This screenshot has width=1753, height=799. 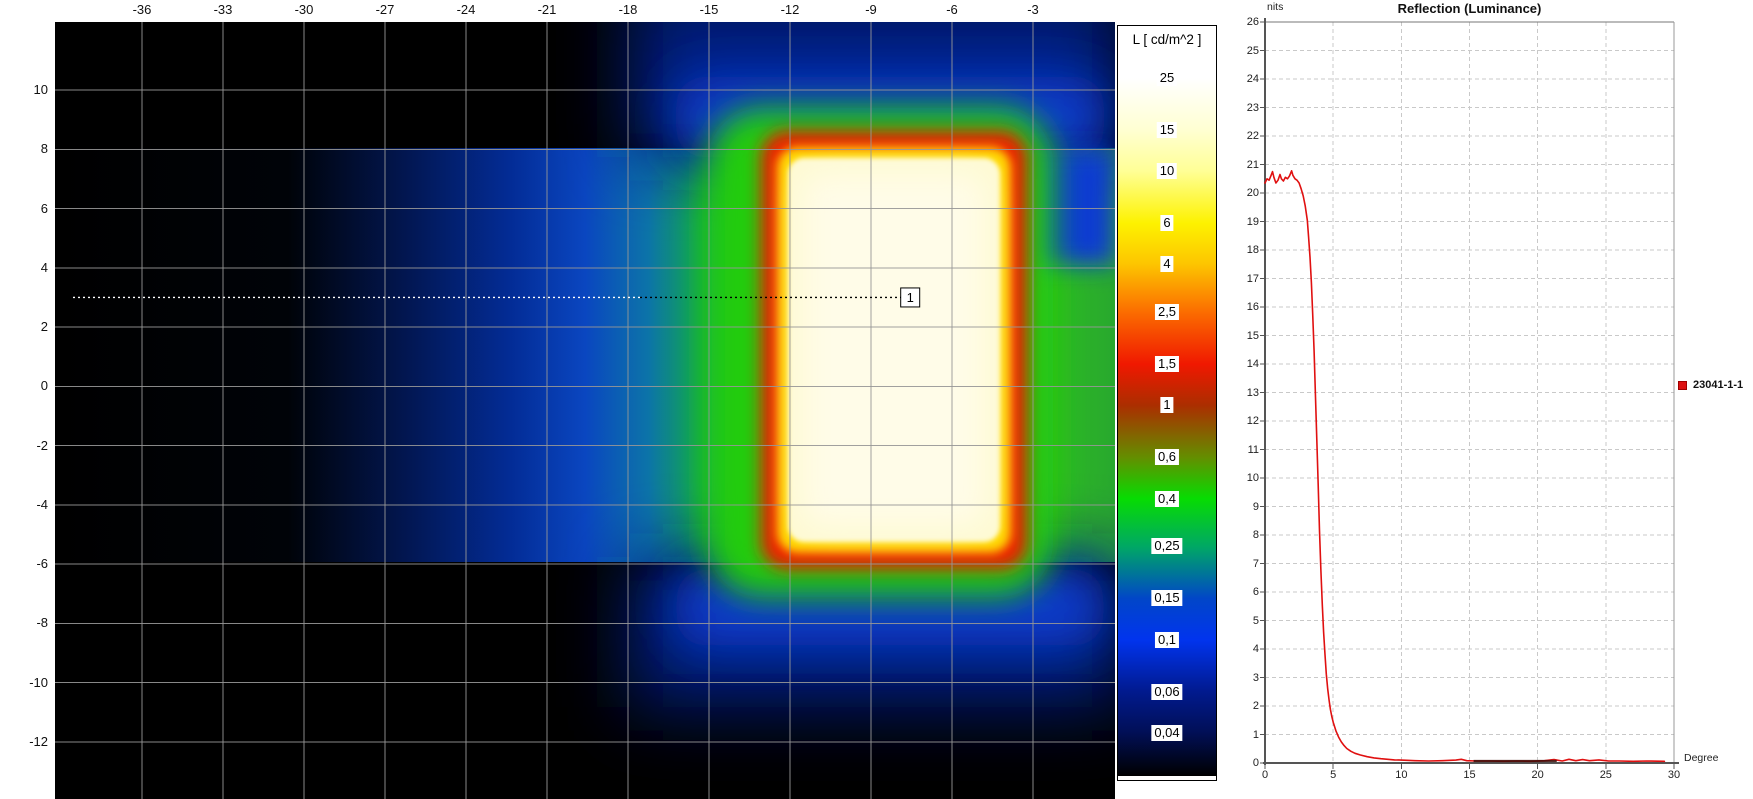 I want to click on heat-x-tick-label: -24, so click(x=466, y=9).